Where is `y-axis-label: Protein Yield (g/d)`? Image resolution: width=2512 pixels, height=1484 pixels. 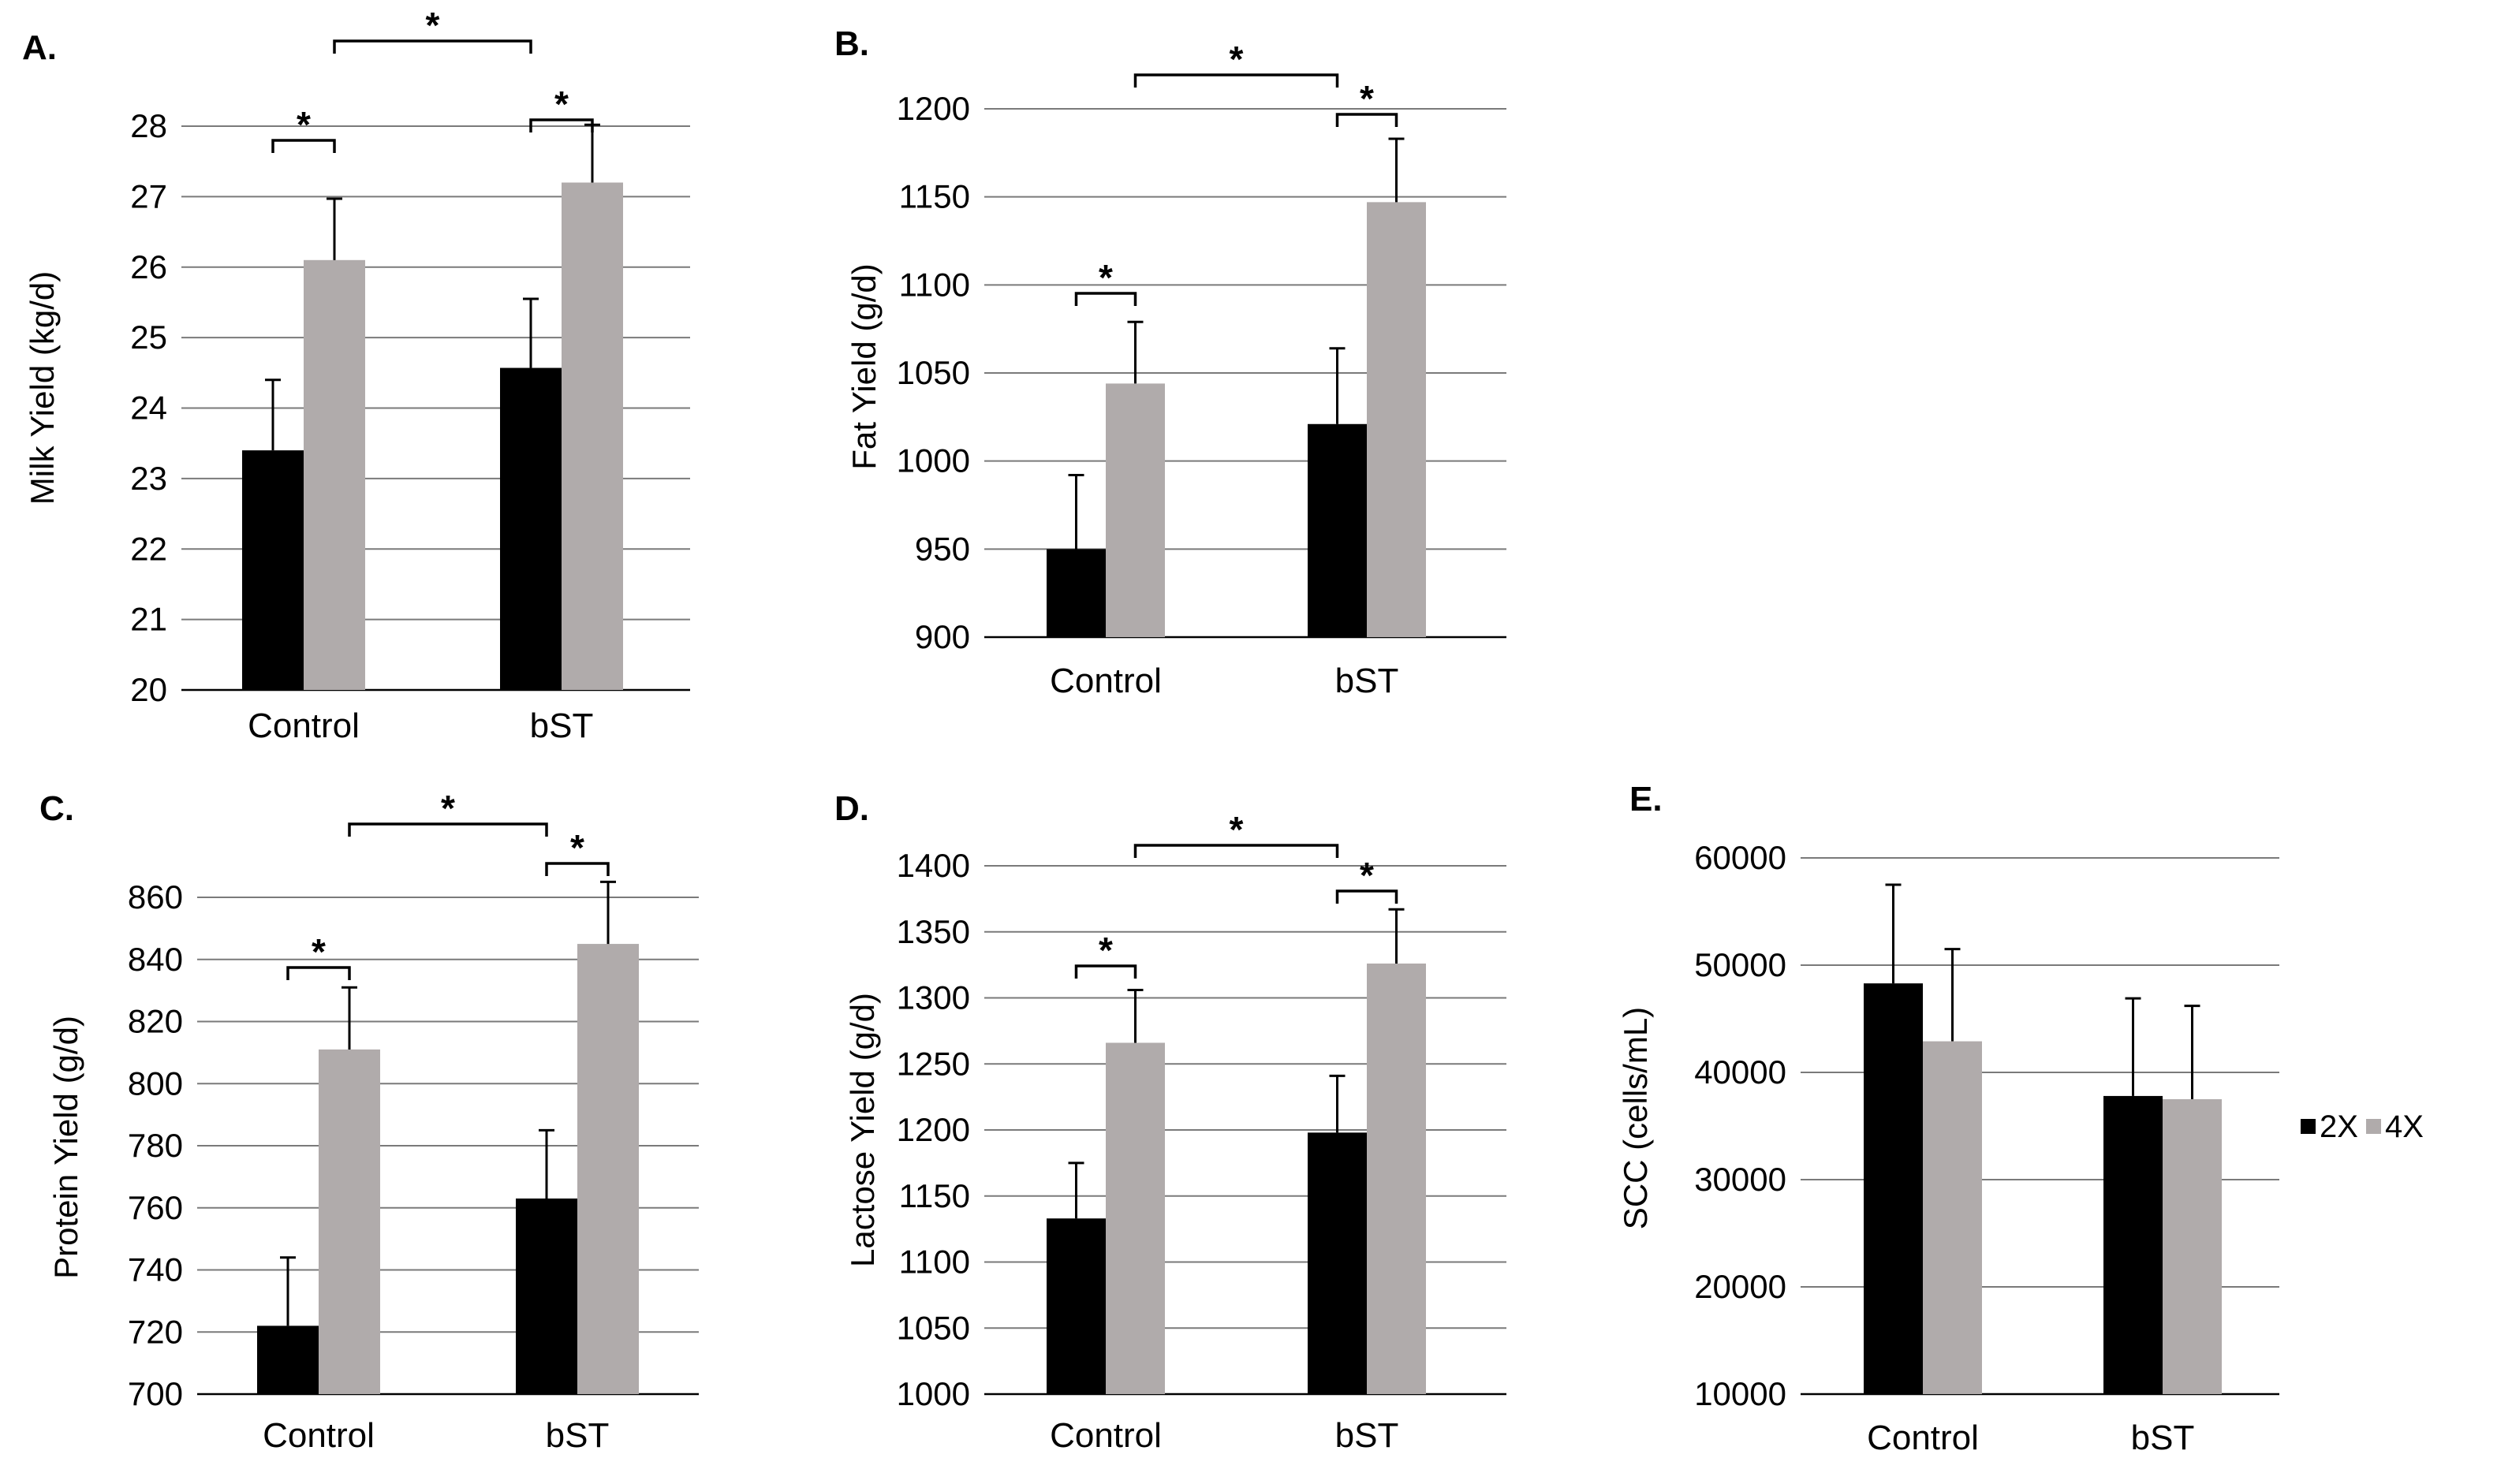 y-axis-label: Protein Yield (g/d) is located at coordinates (65, 1147).